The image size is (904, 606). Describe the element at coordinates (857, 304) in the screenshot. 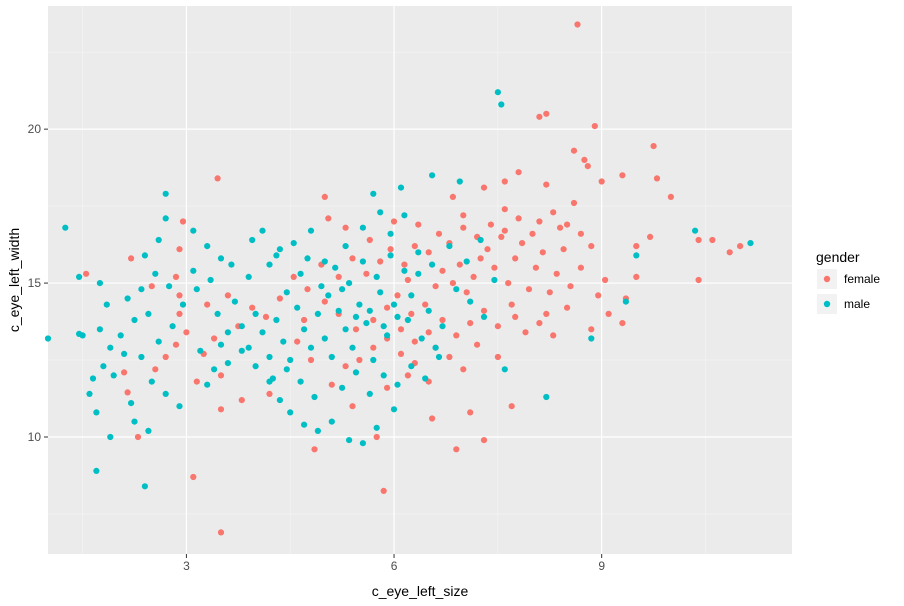

I see `legend-label-male: male` at that location.